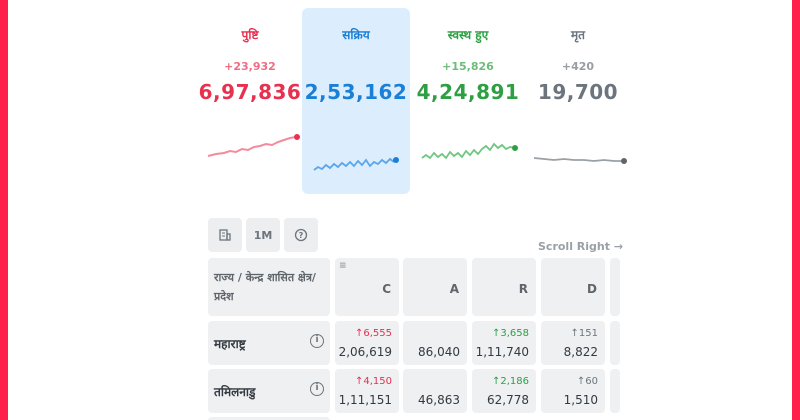 The height and width of the screenshot is (420, 800). I want to click on stat-recovered-delta: +15,826, so click(468, 66).